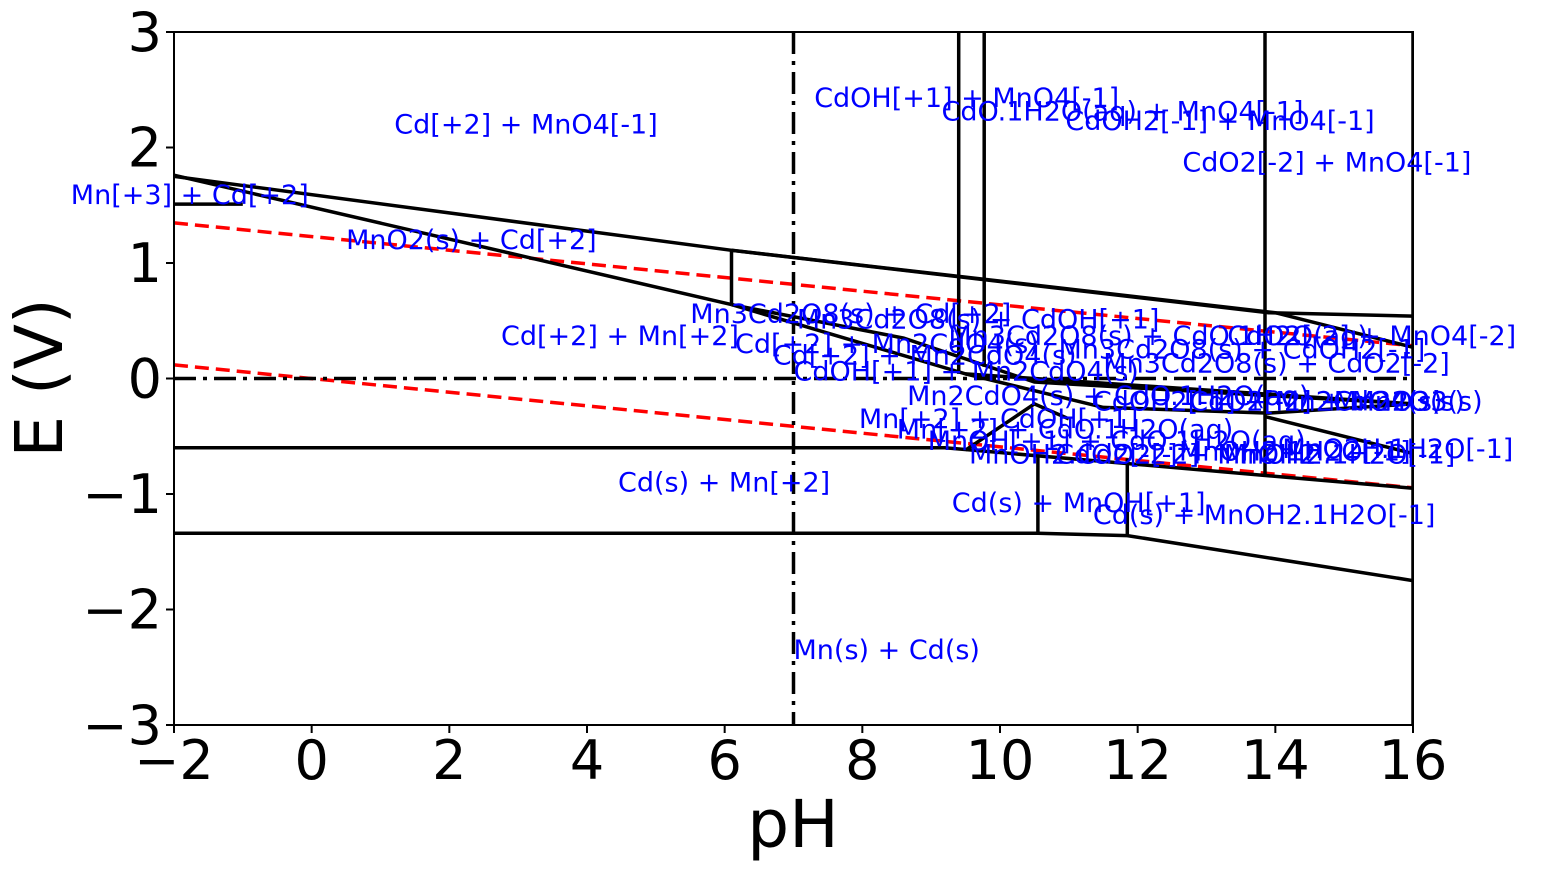  What do you see at coordinates (587, 760) in the screenshot?
I see `x-tick-label: 4` at bounding box center [587, 760].